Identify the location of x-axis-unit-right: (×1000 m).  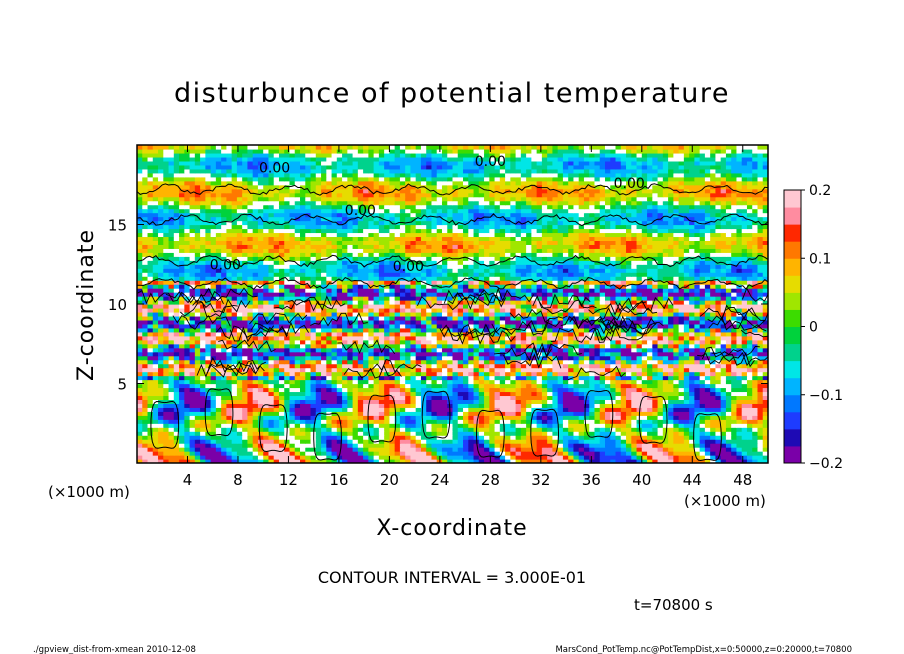
(725, 501).